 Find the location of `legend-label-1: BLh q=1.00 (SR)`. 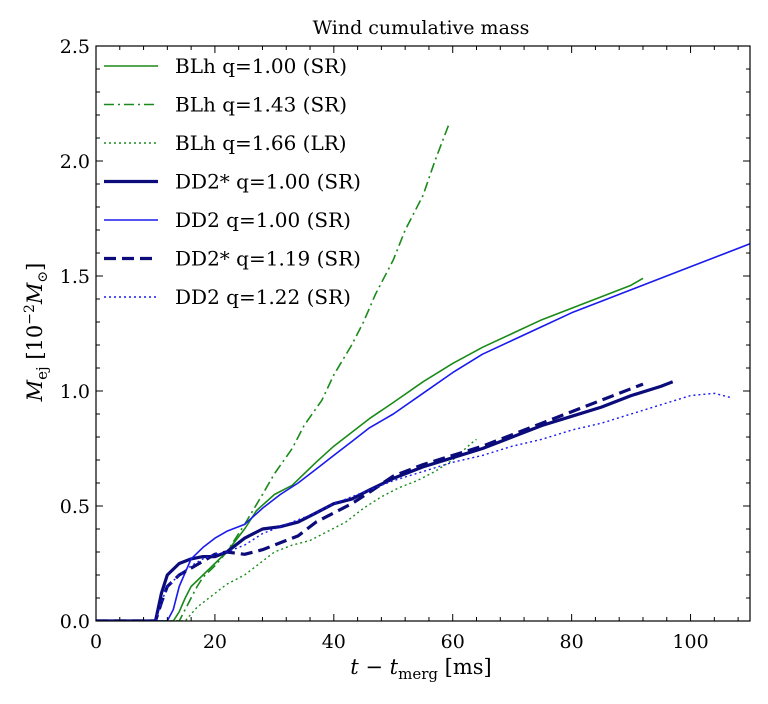

legend-label-1: BLh q=1.00 (SR) is located at coordinates (261, 66).